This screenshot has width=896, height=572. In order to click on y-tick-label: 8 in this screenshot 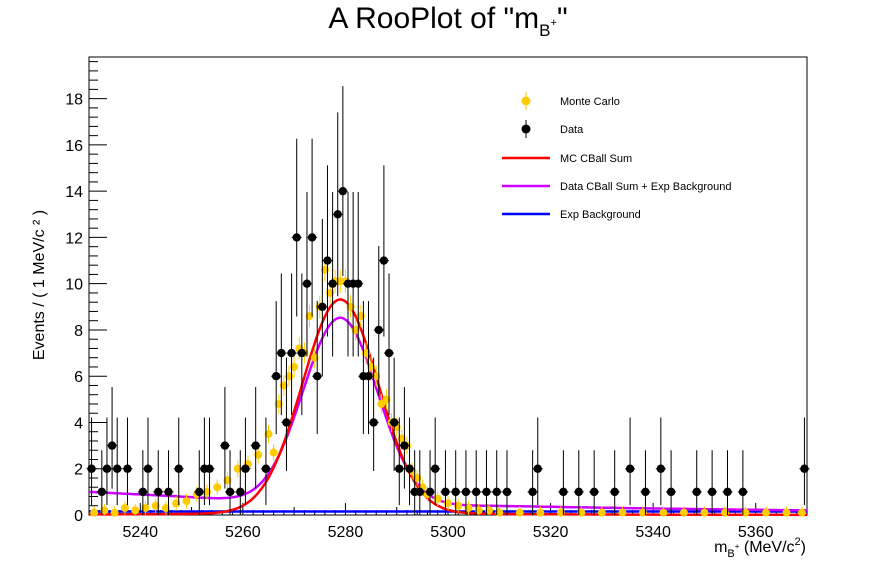, I will do `click(78, 331)`.